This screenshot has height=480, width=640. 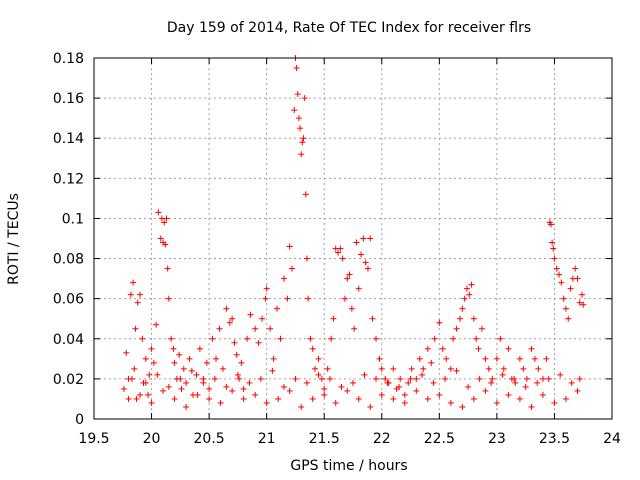 What do you see at coordinates (73, 219) in the screenshot?
I see `y-tick-label: 0.1` at bounding box center [73, 219].